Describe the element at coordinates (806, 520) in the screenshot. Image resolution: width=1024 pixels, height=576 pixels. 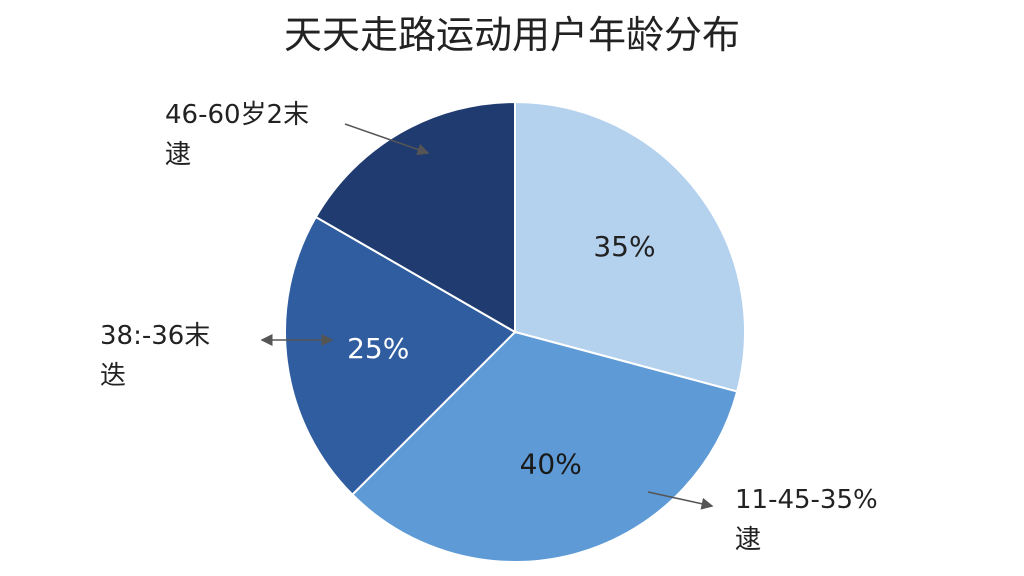
I see `category-label: 11-45-35% 逮` at that location.